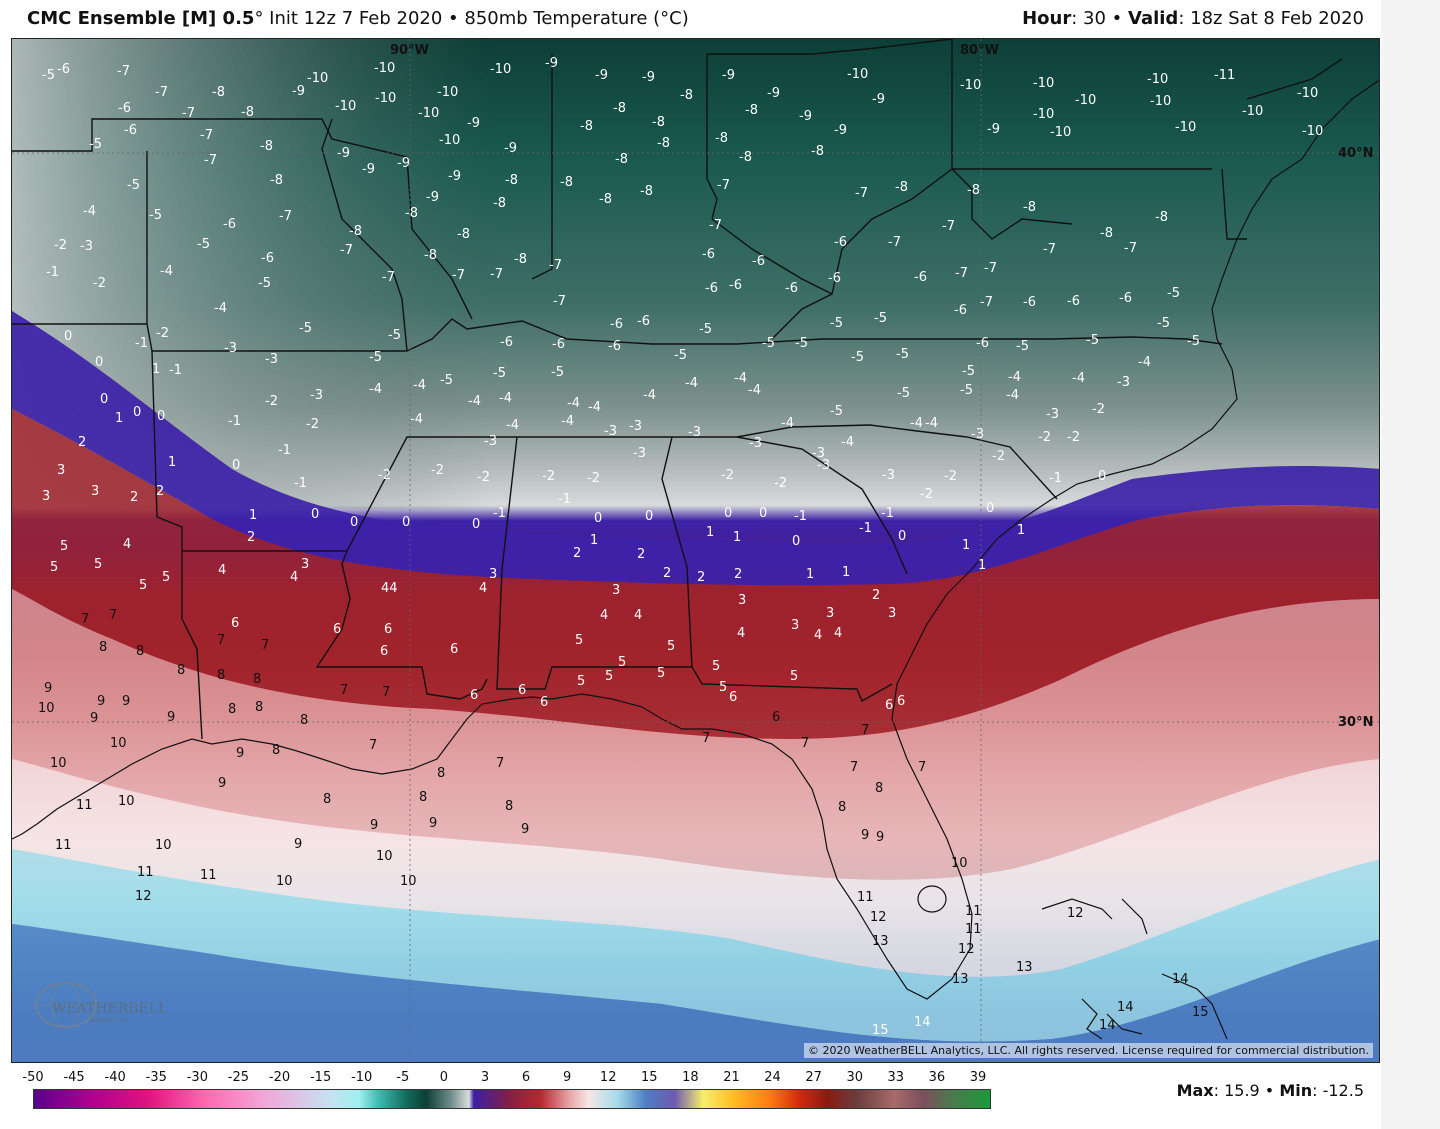  I want to click on max-value: : 15.9 •, so click(1246, 1090).